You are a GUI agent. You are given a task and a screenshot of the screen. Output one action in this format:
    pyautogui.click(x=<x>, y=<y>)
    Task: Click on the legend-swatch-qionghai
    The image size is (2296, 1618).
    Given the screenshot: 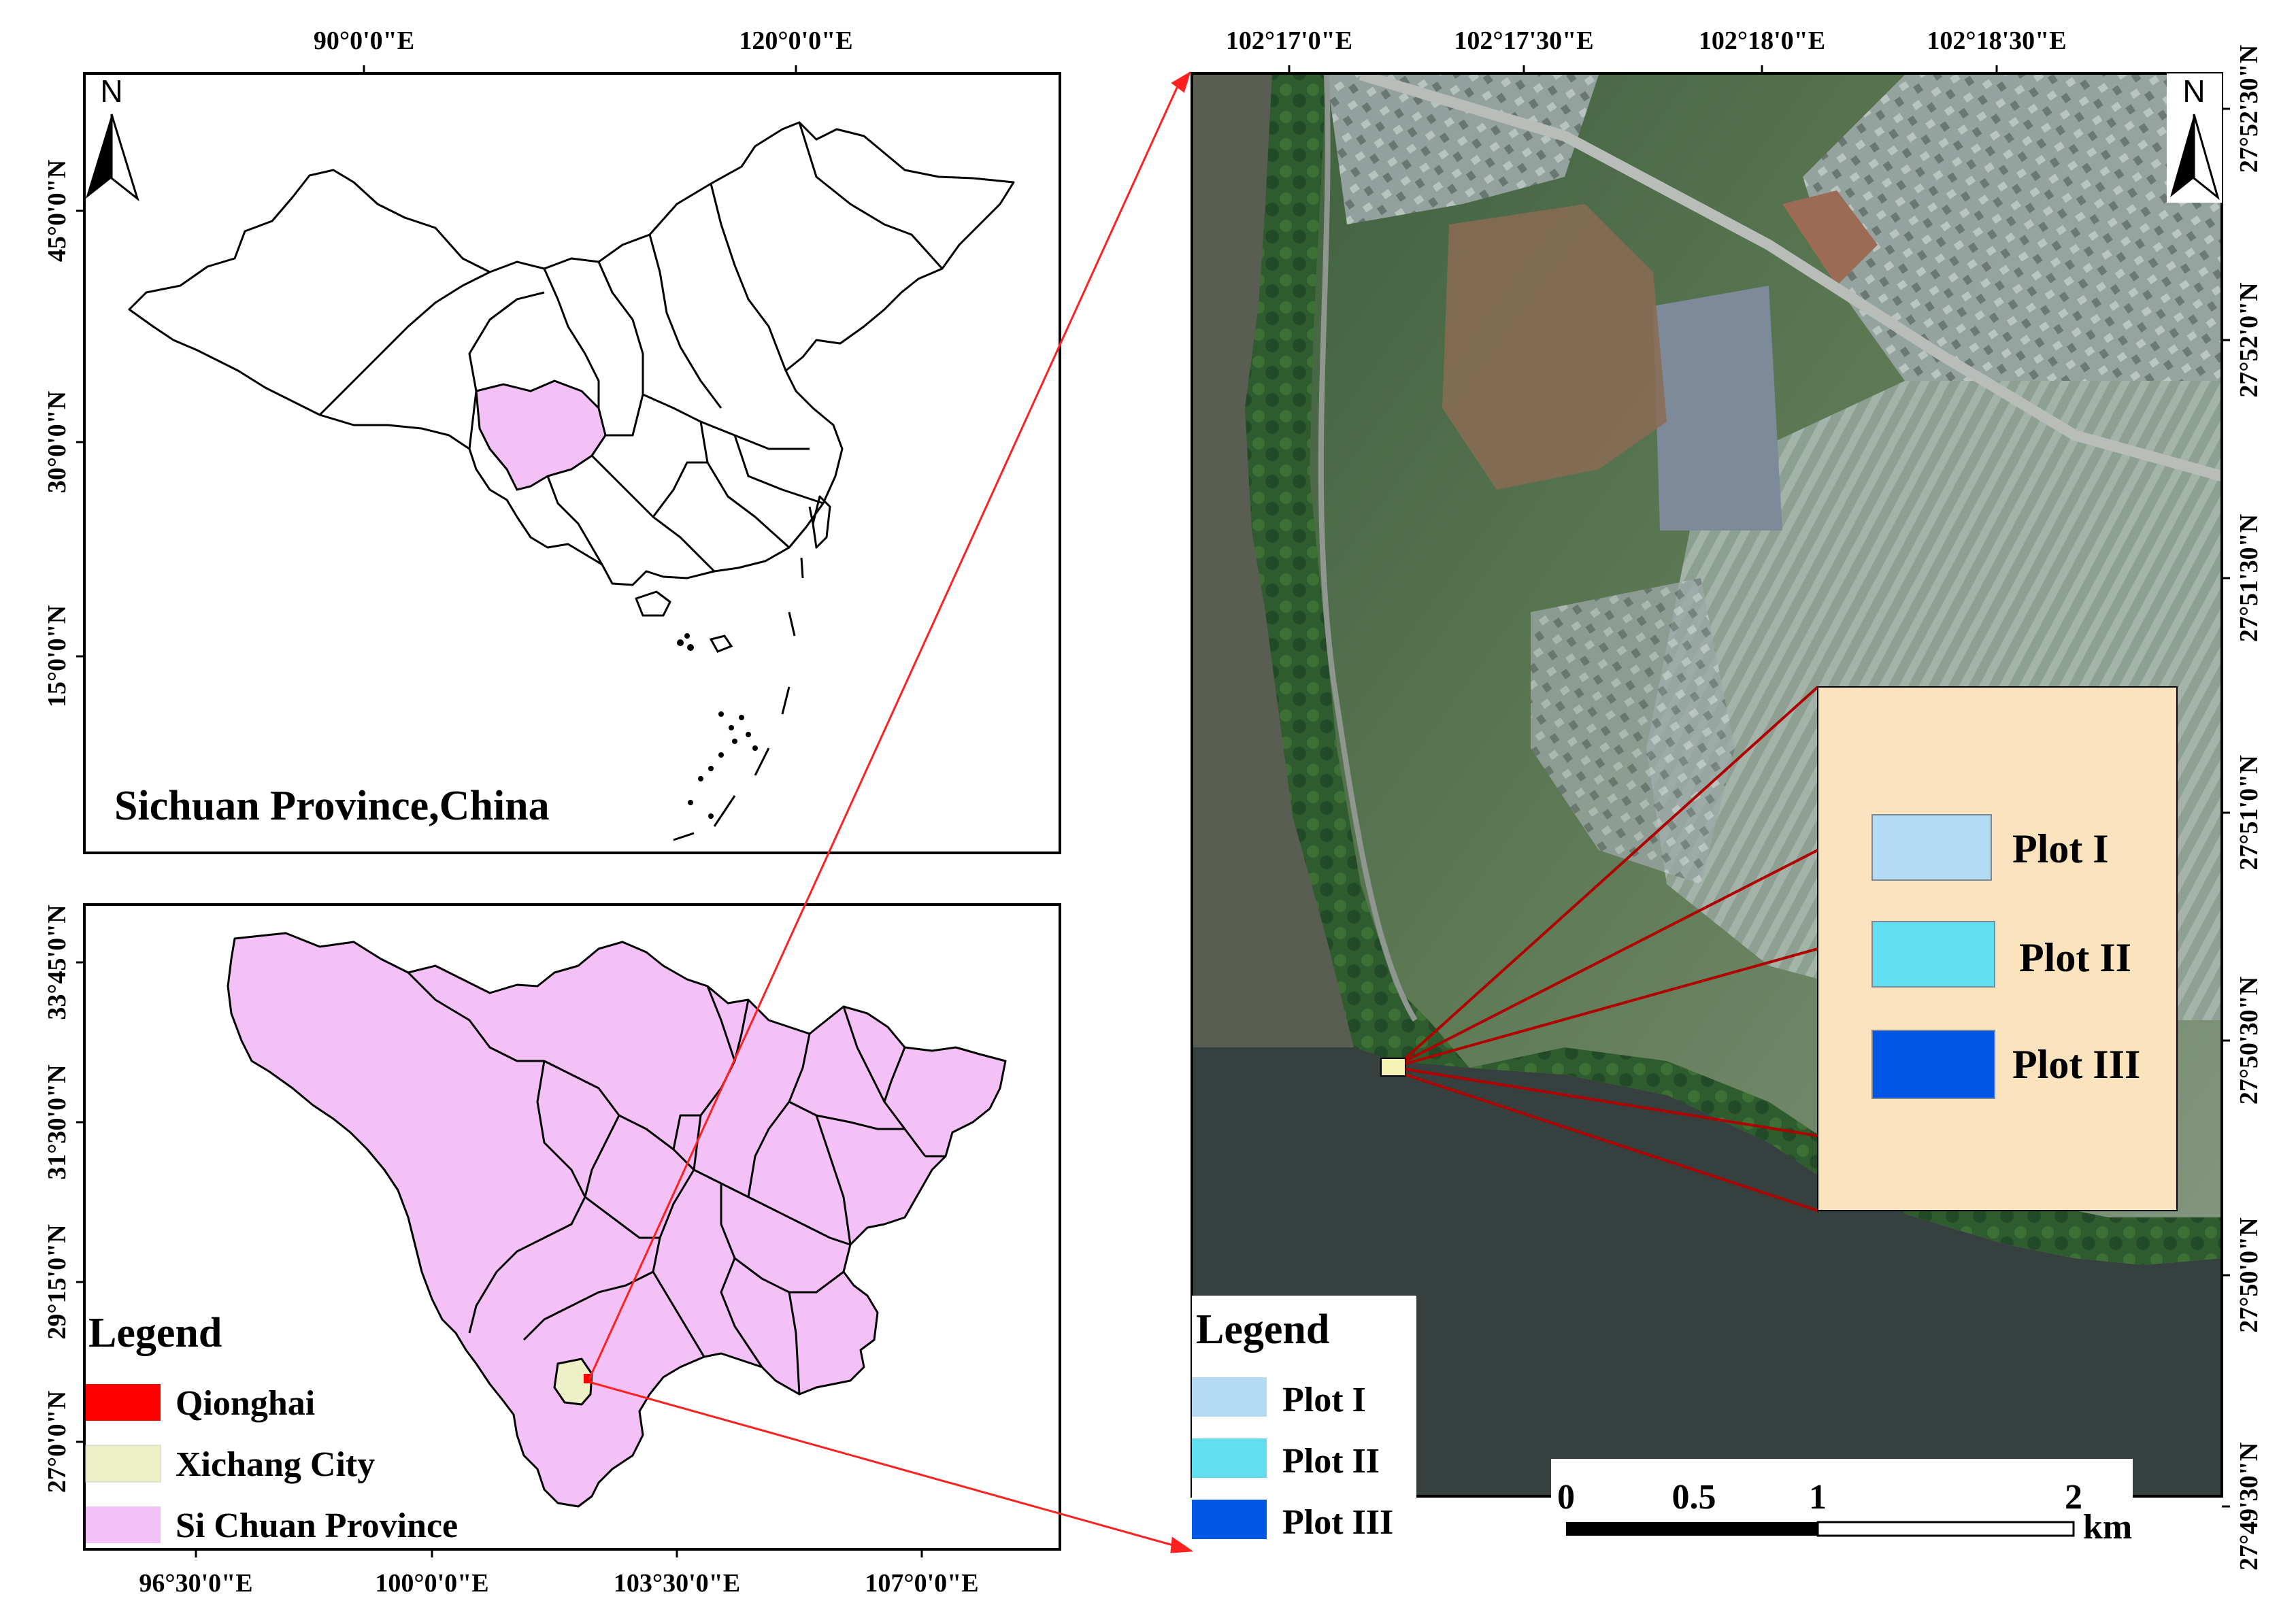 What is the action you would take?
    pyautogui.click(x=123, y=1402)
    